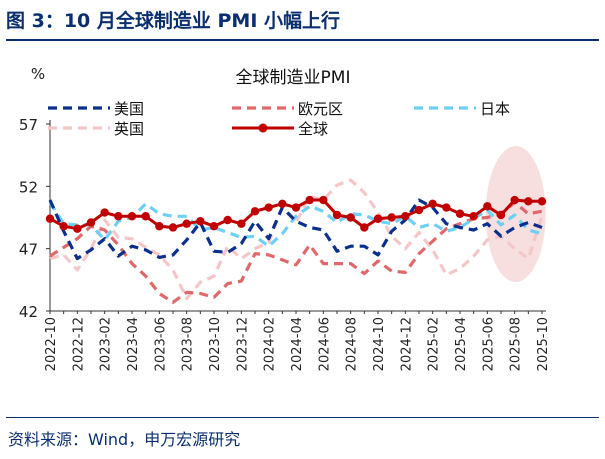  What do you see at coordinates (320, 109) in the screenshot?
I see `legend-label: 欧元区` at bounding box center [320, 109].